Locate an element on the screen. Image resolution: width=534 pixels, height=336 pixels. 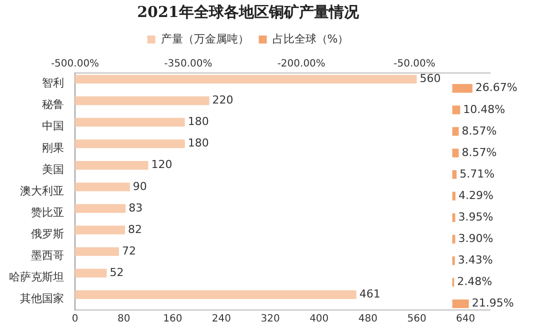
data-label: 90 is located at coordinates (139, 186).